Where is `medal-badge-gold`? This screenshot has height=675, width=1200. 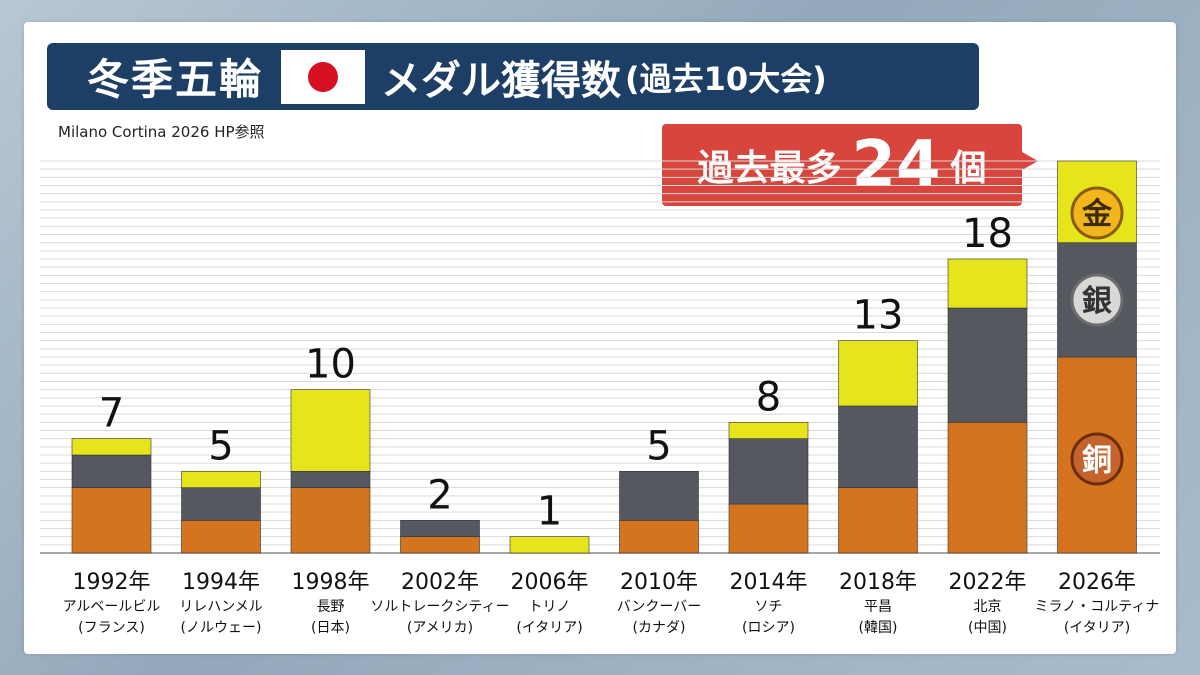 medal-badge-gold is located at coordinates (1097, 213).